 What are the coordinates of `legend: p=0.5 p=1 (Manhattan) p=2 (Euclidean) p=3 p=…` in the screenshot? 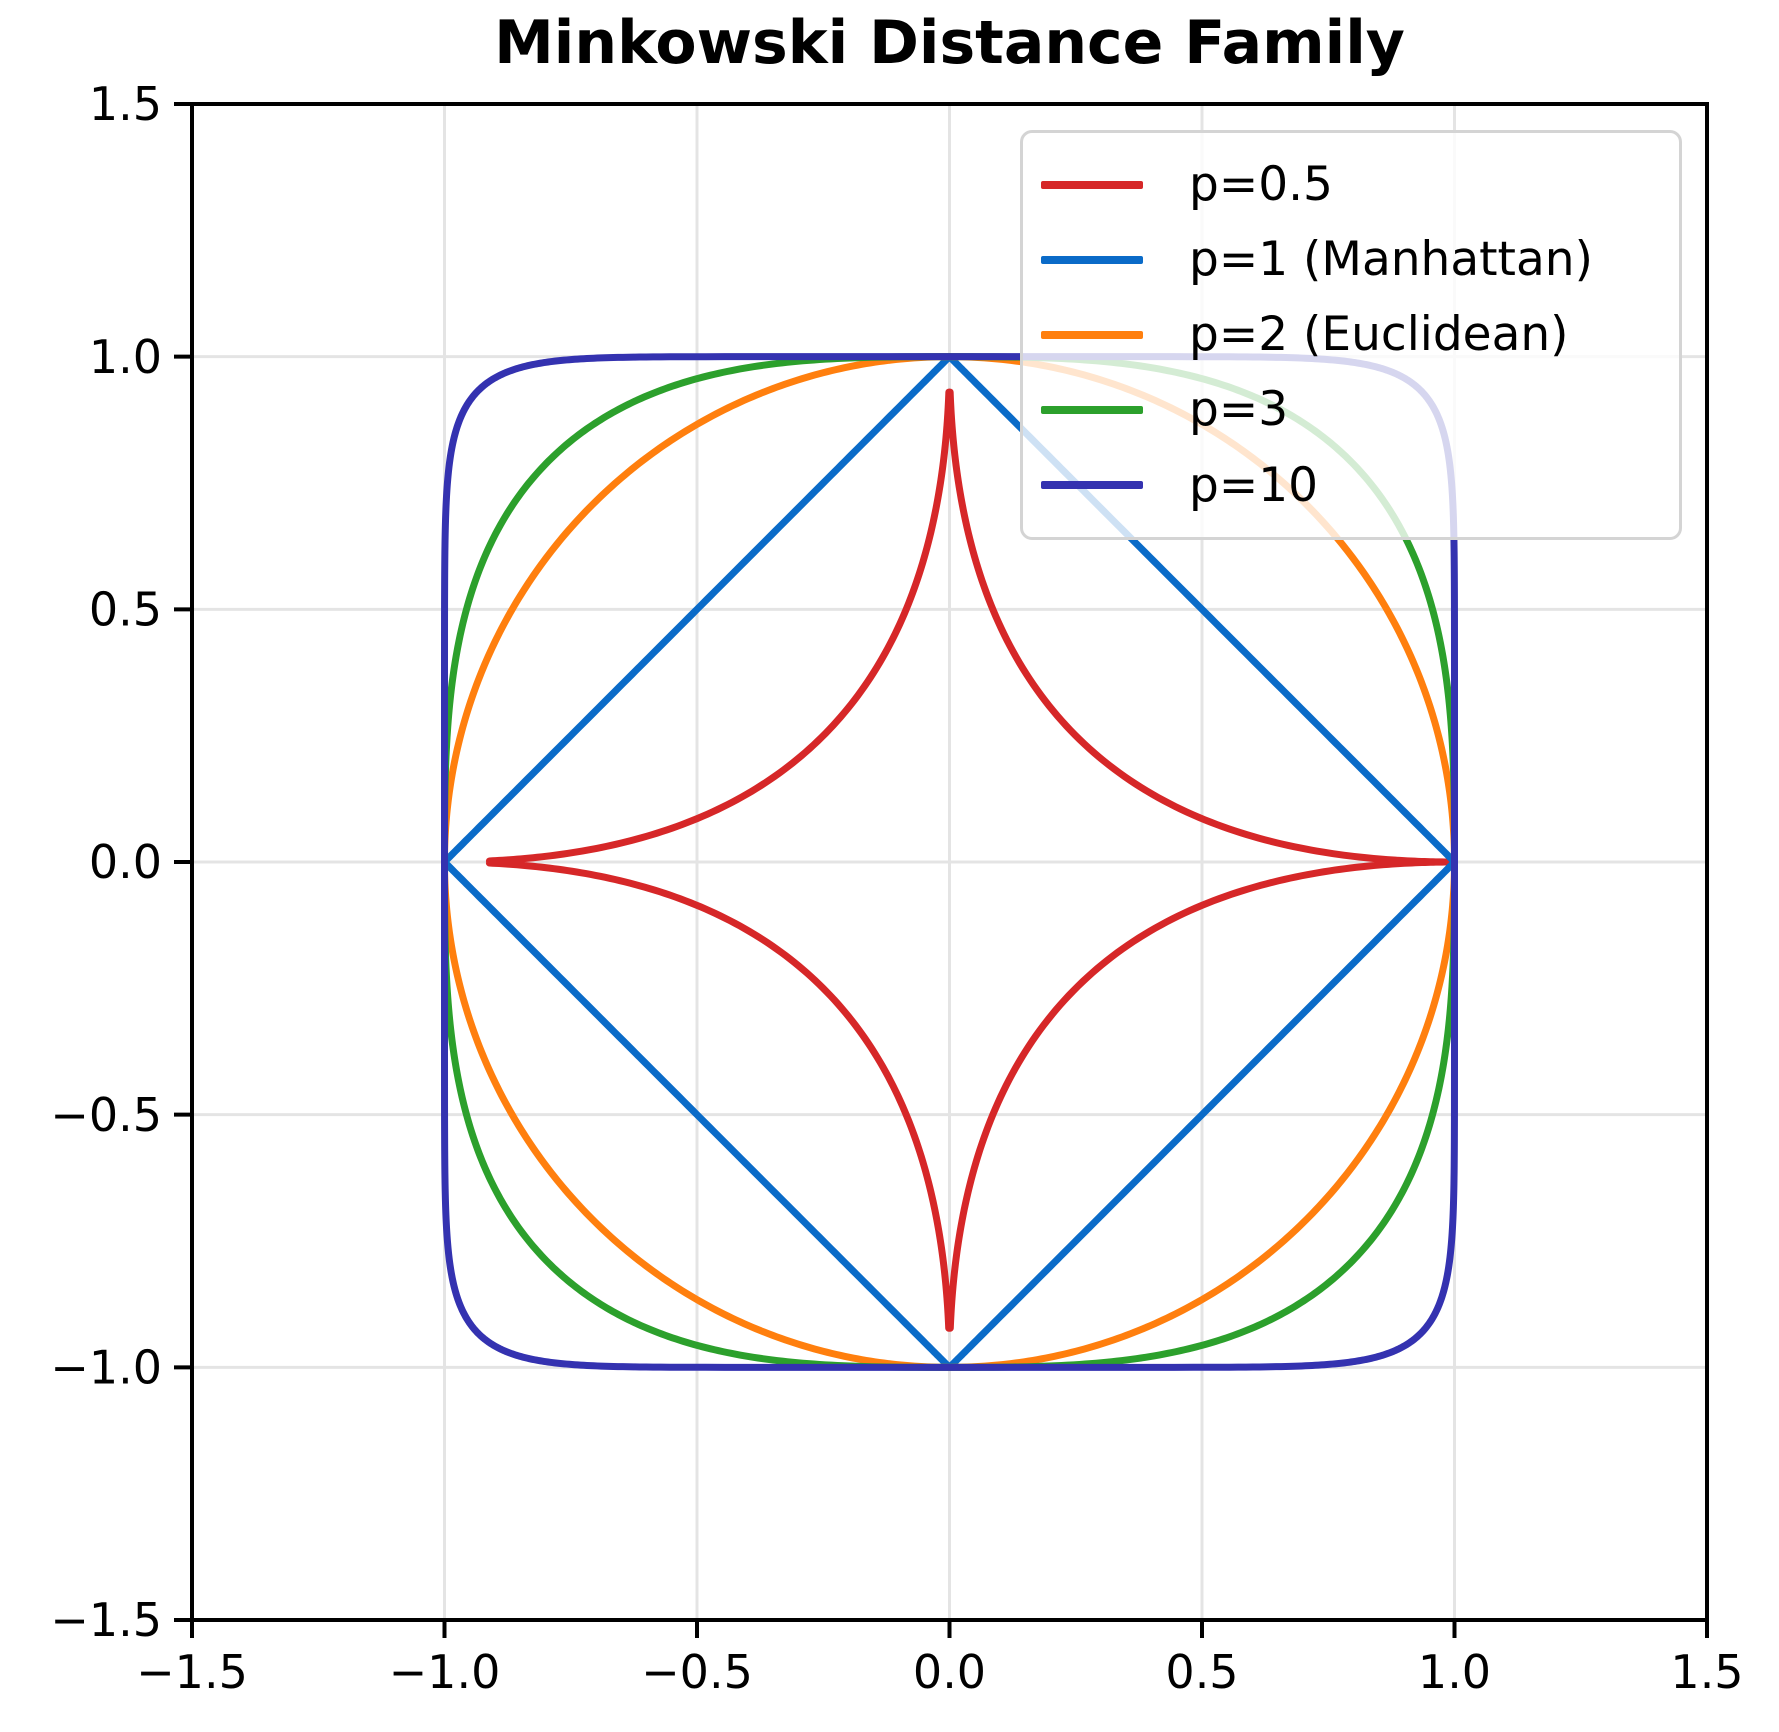 It's located at (1351, 335).